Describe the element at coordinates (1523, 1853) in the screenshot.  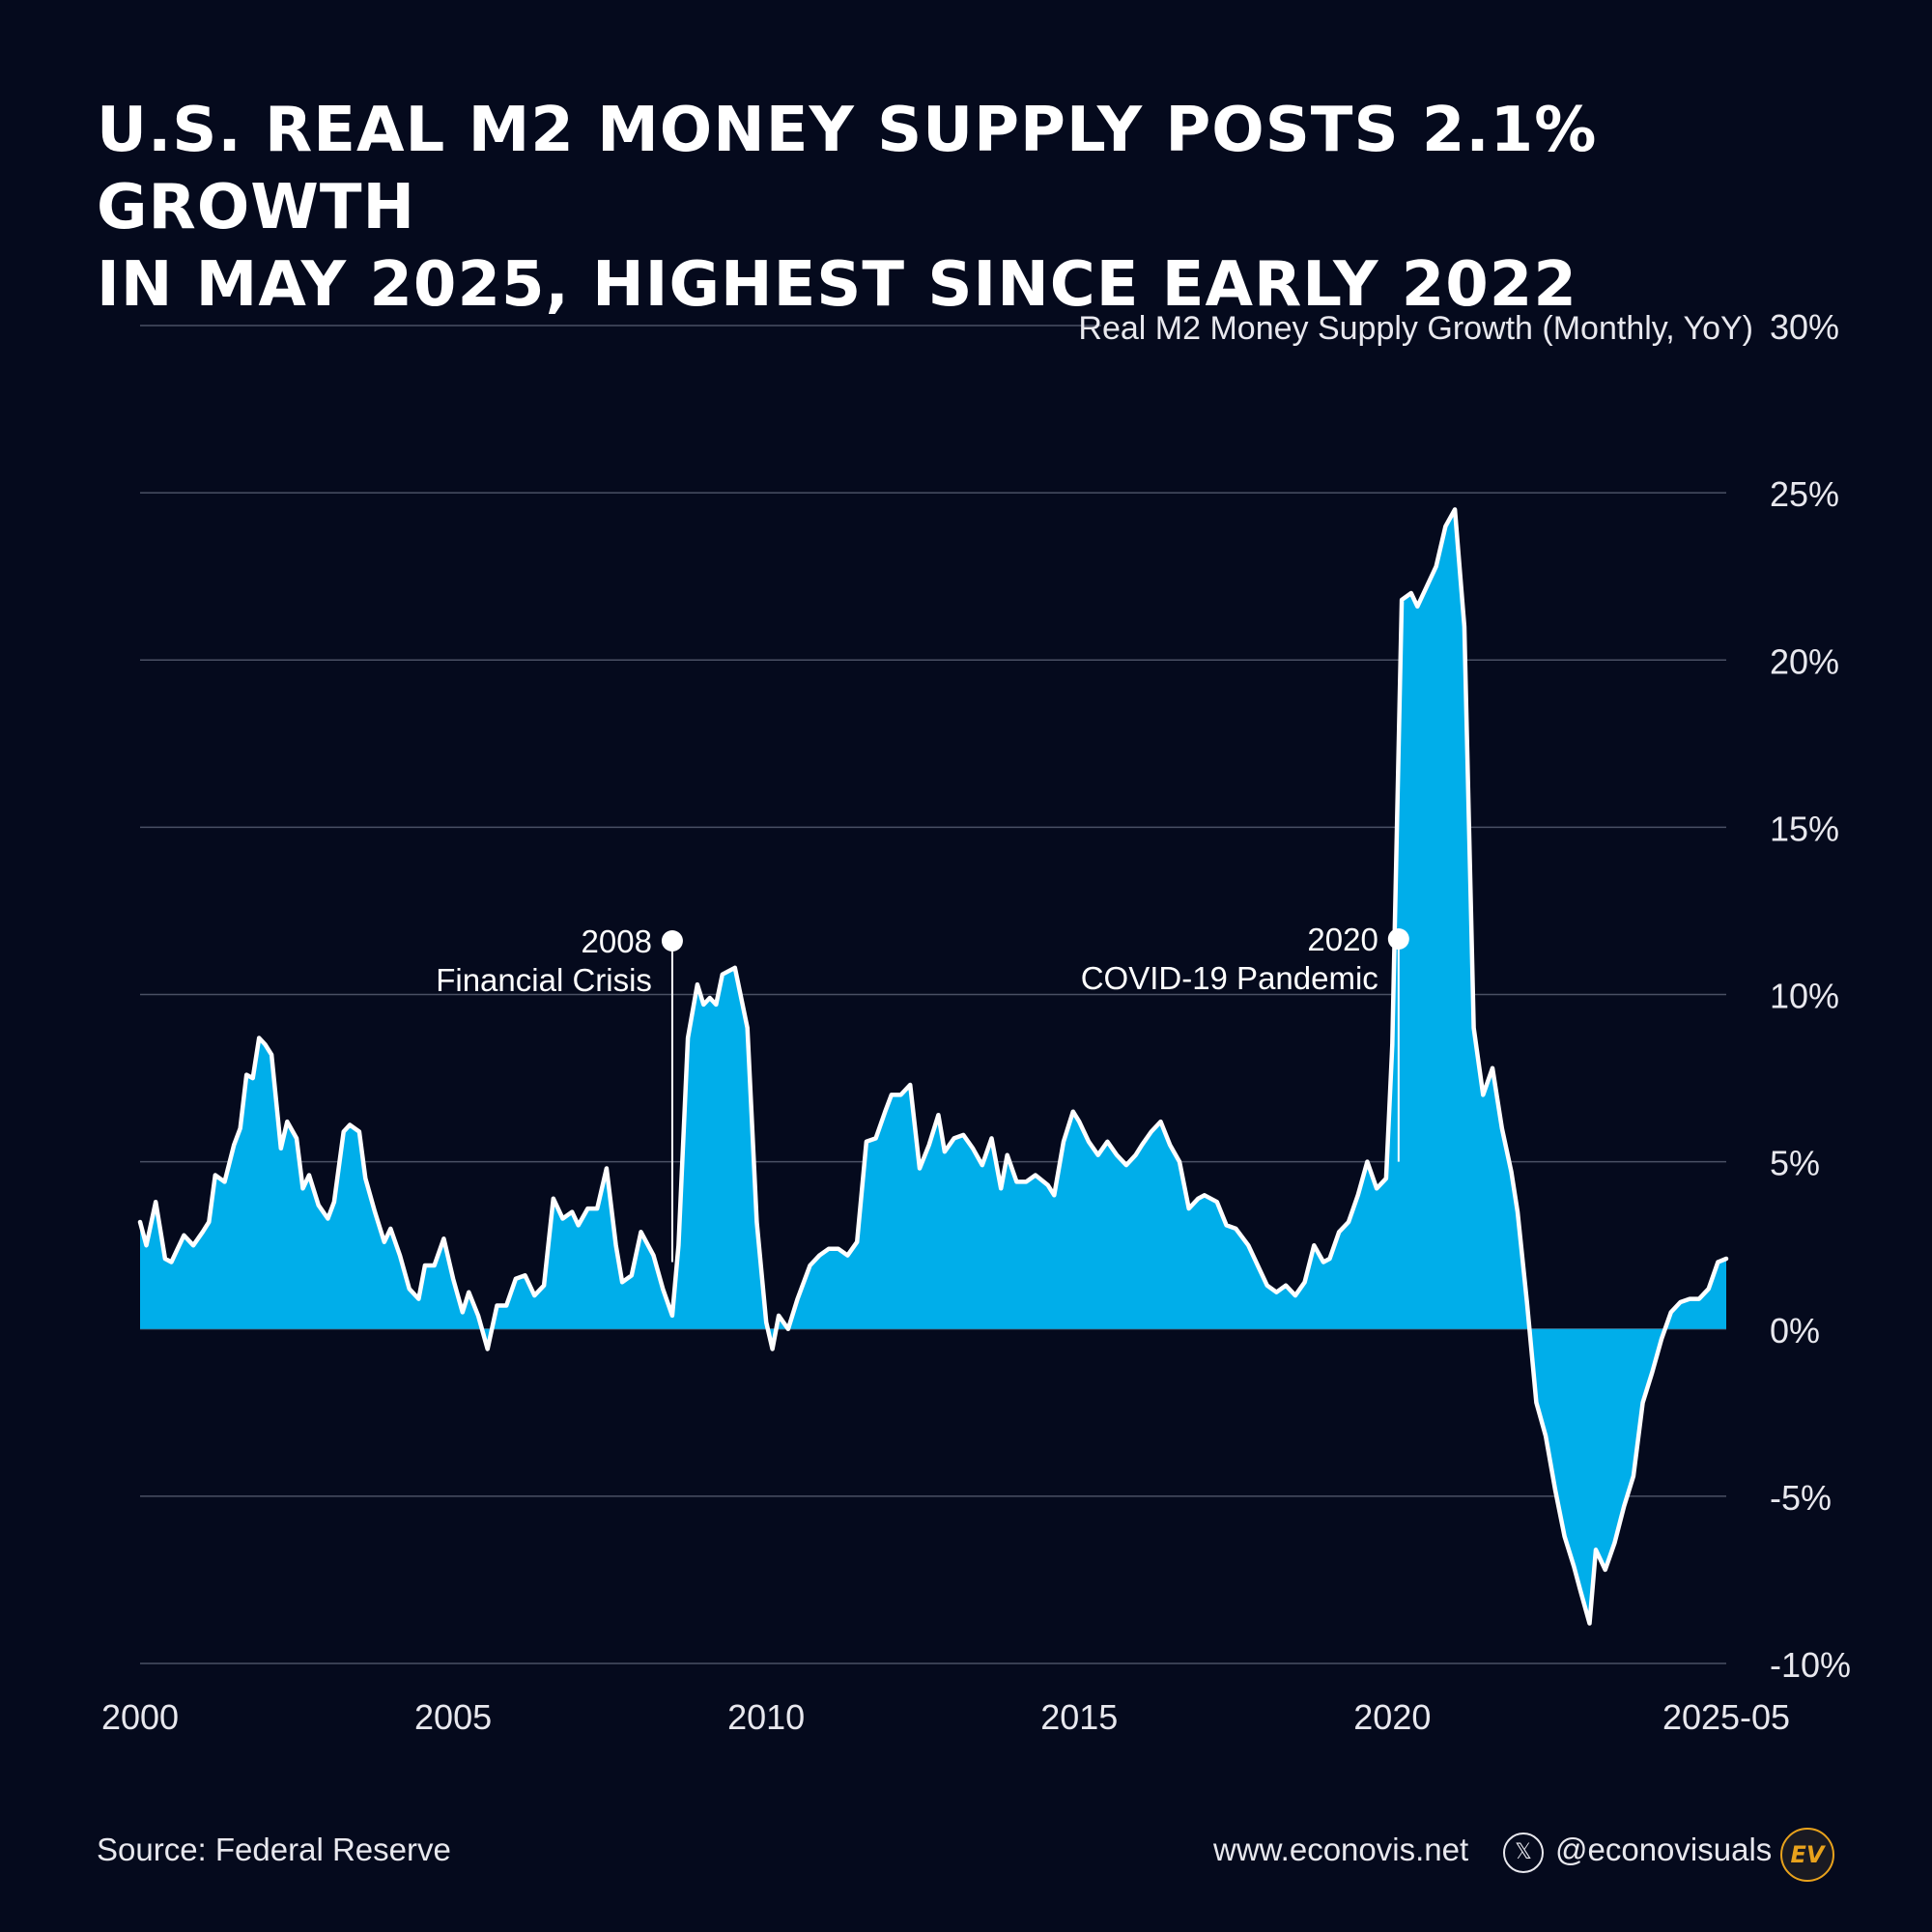
I see `x-logo-icon: 𝕏` at that location.